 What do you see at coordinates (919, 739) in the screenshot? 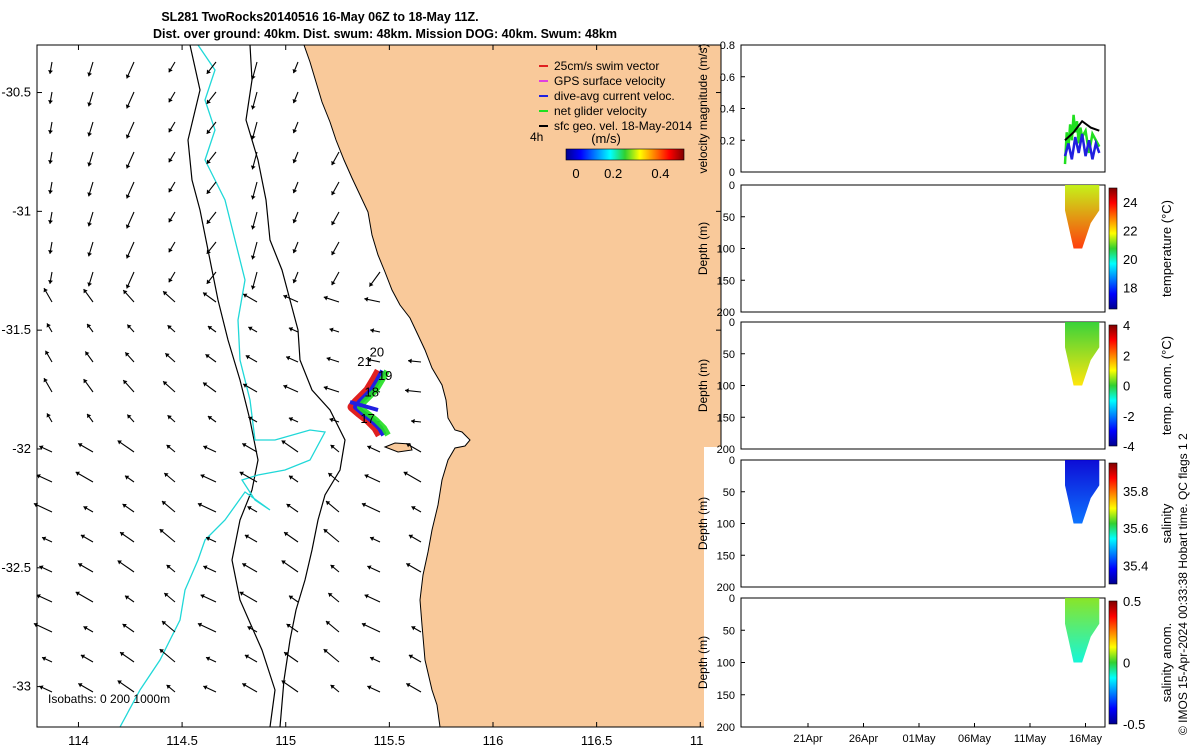
I see `time-tick-label: 01May` at bounding box center [919, 739].